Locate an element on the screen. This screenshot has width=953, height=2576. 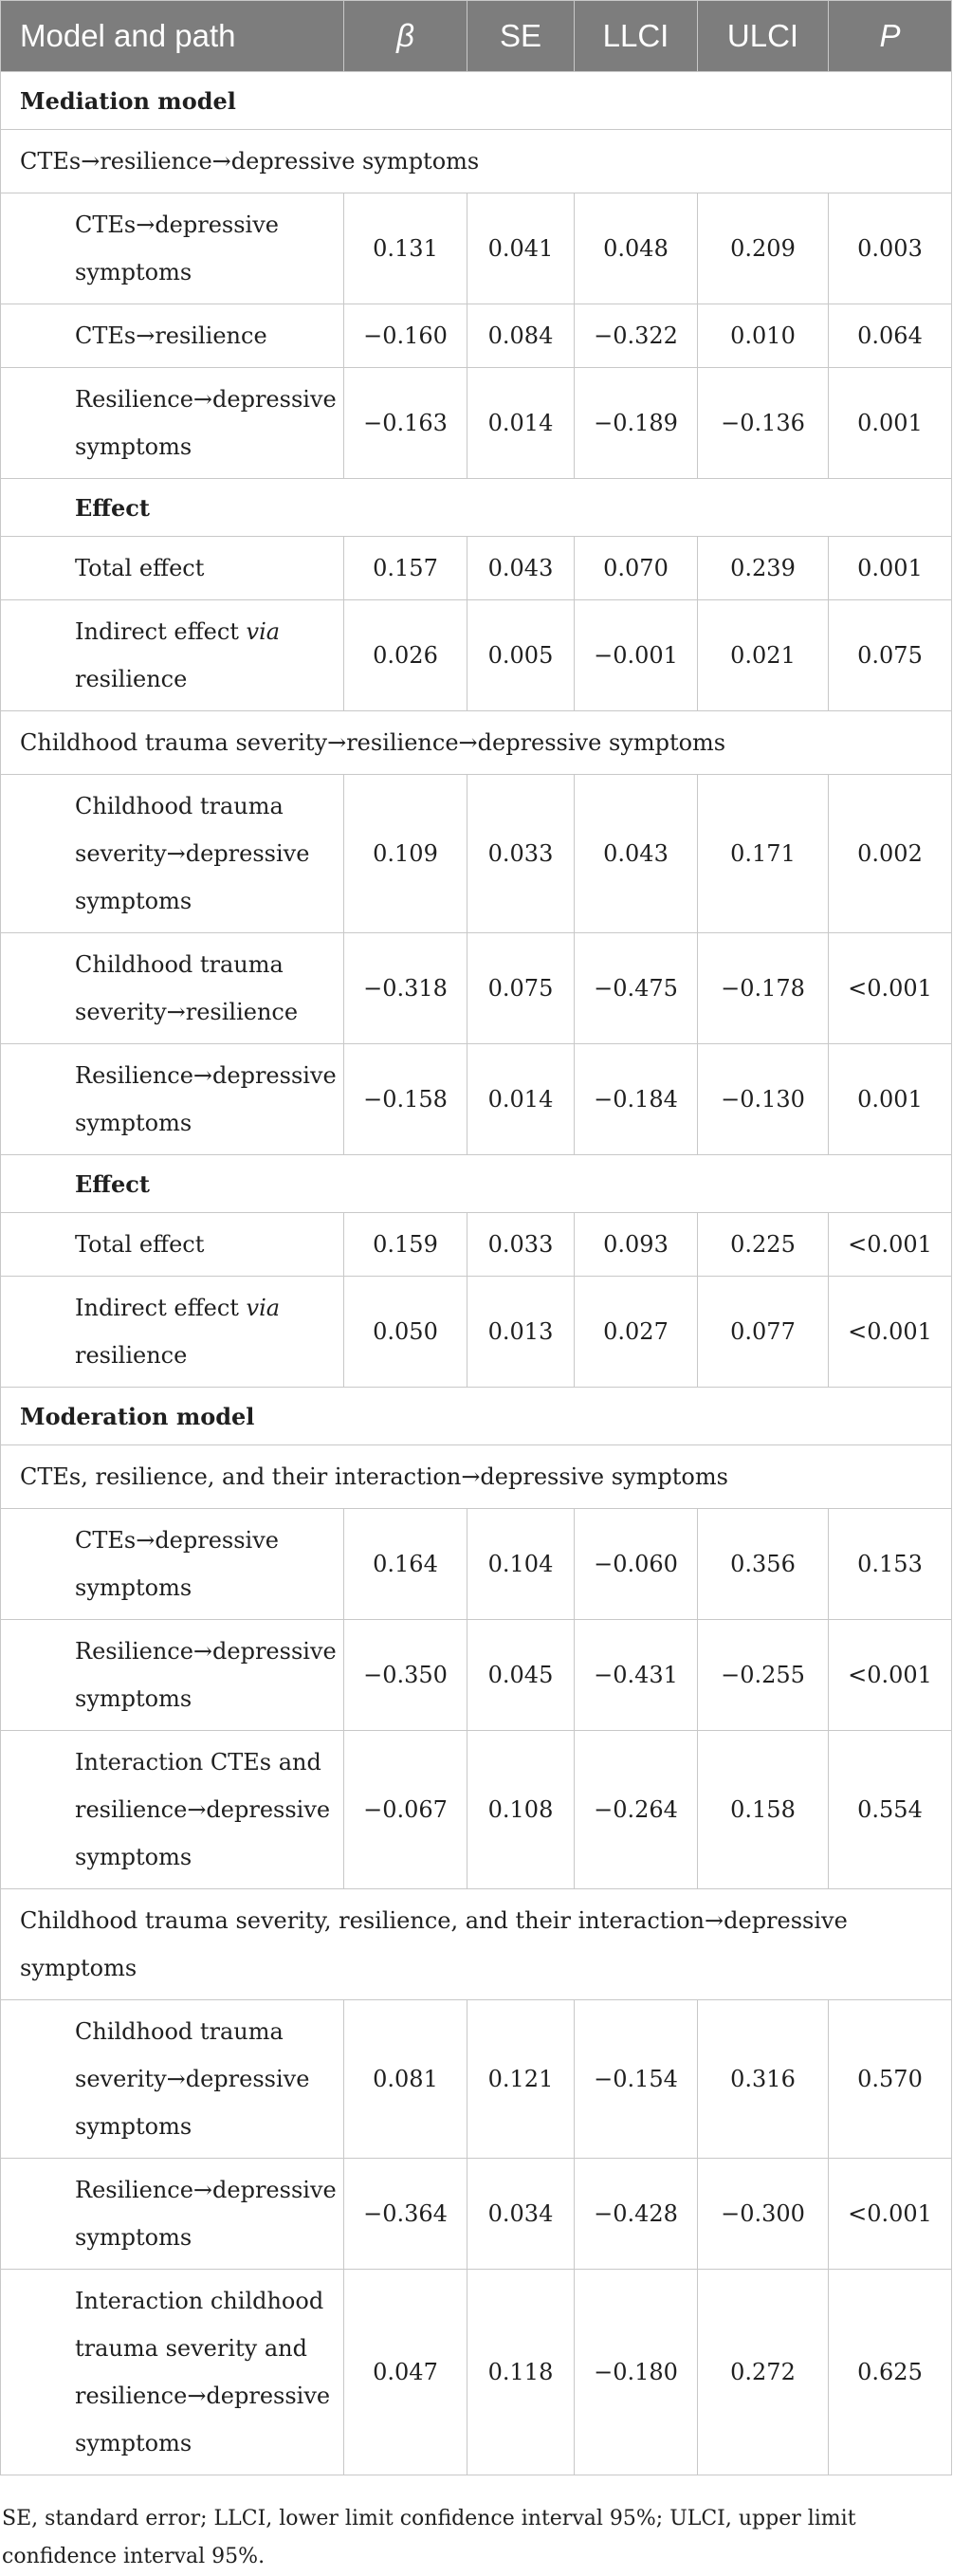
cell-llci: 0.070 is located at coordinates (636, 568).